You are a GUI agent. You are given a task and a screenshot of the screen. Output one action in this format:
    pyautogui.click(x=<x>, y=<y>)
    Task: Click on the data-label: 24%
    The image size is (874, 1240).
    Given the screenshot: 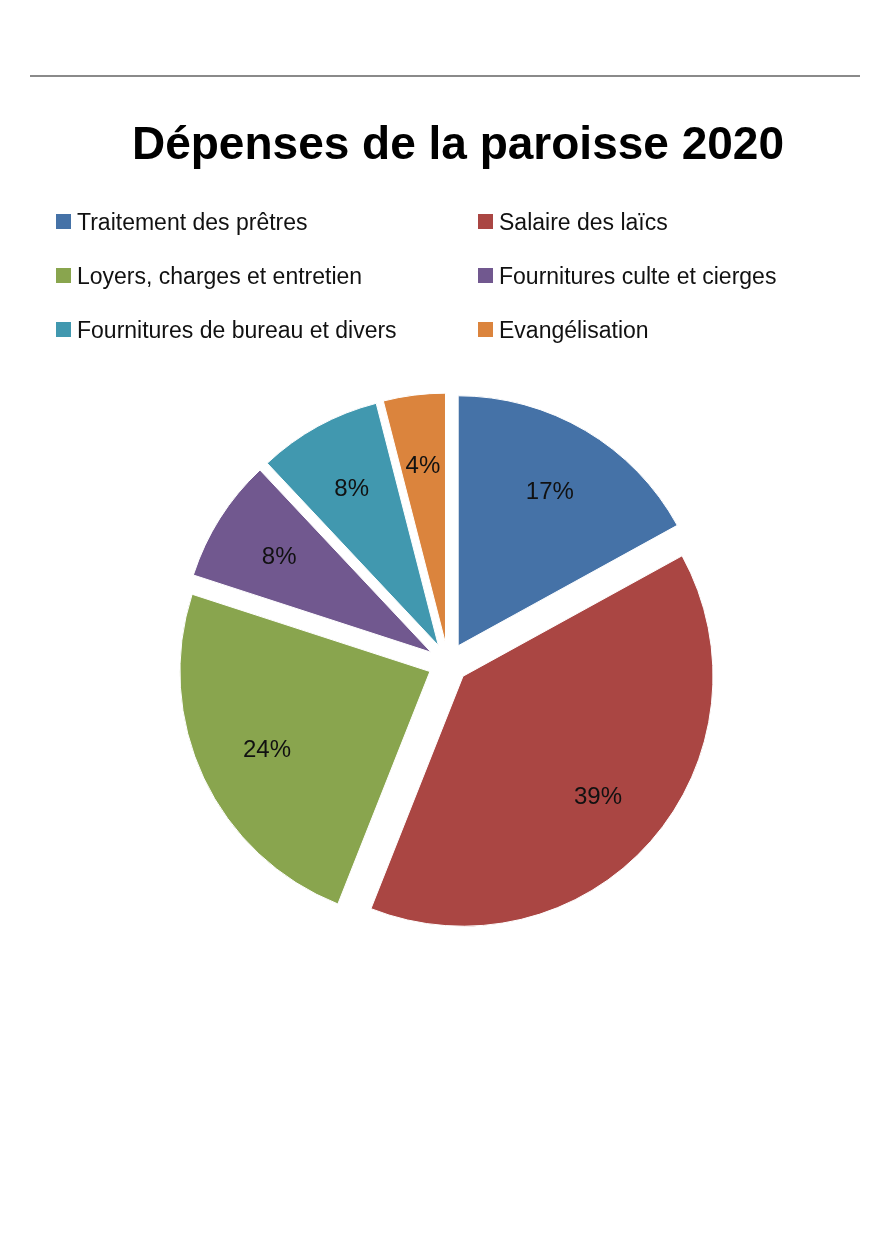 What is the action you would take?
    pyautogui.click(x=267, y=748)
    